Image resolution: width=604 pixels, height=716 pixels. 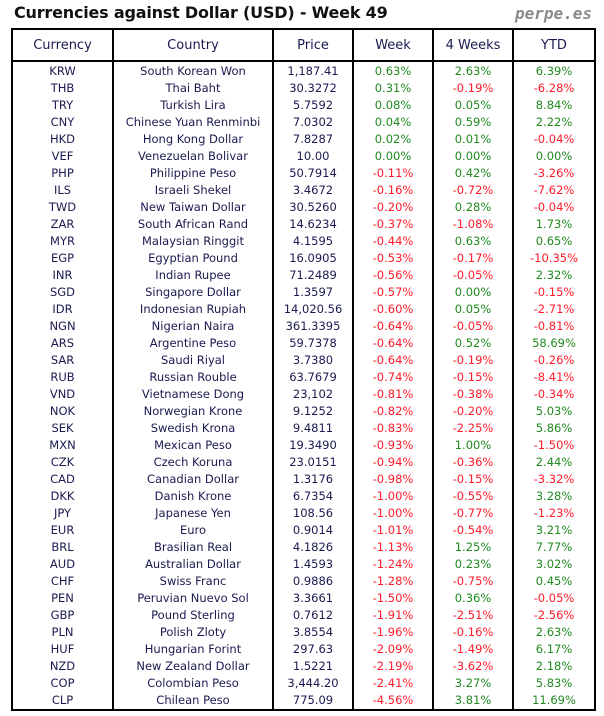 What do you see at coordinates (393, 156) in the screenshot?
I see `cell-week: 0.00%` at bounding box center [393, 156].